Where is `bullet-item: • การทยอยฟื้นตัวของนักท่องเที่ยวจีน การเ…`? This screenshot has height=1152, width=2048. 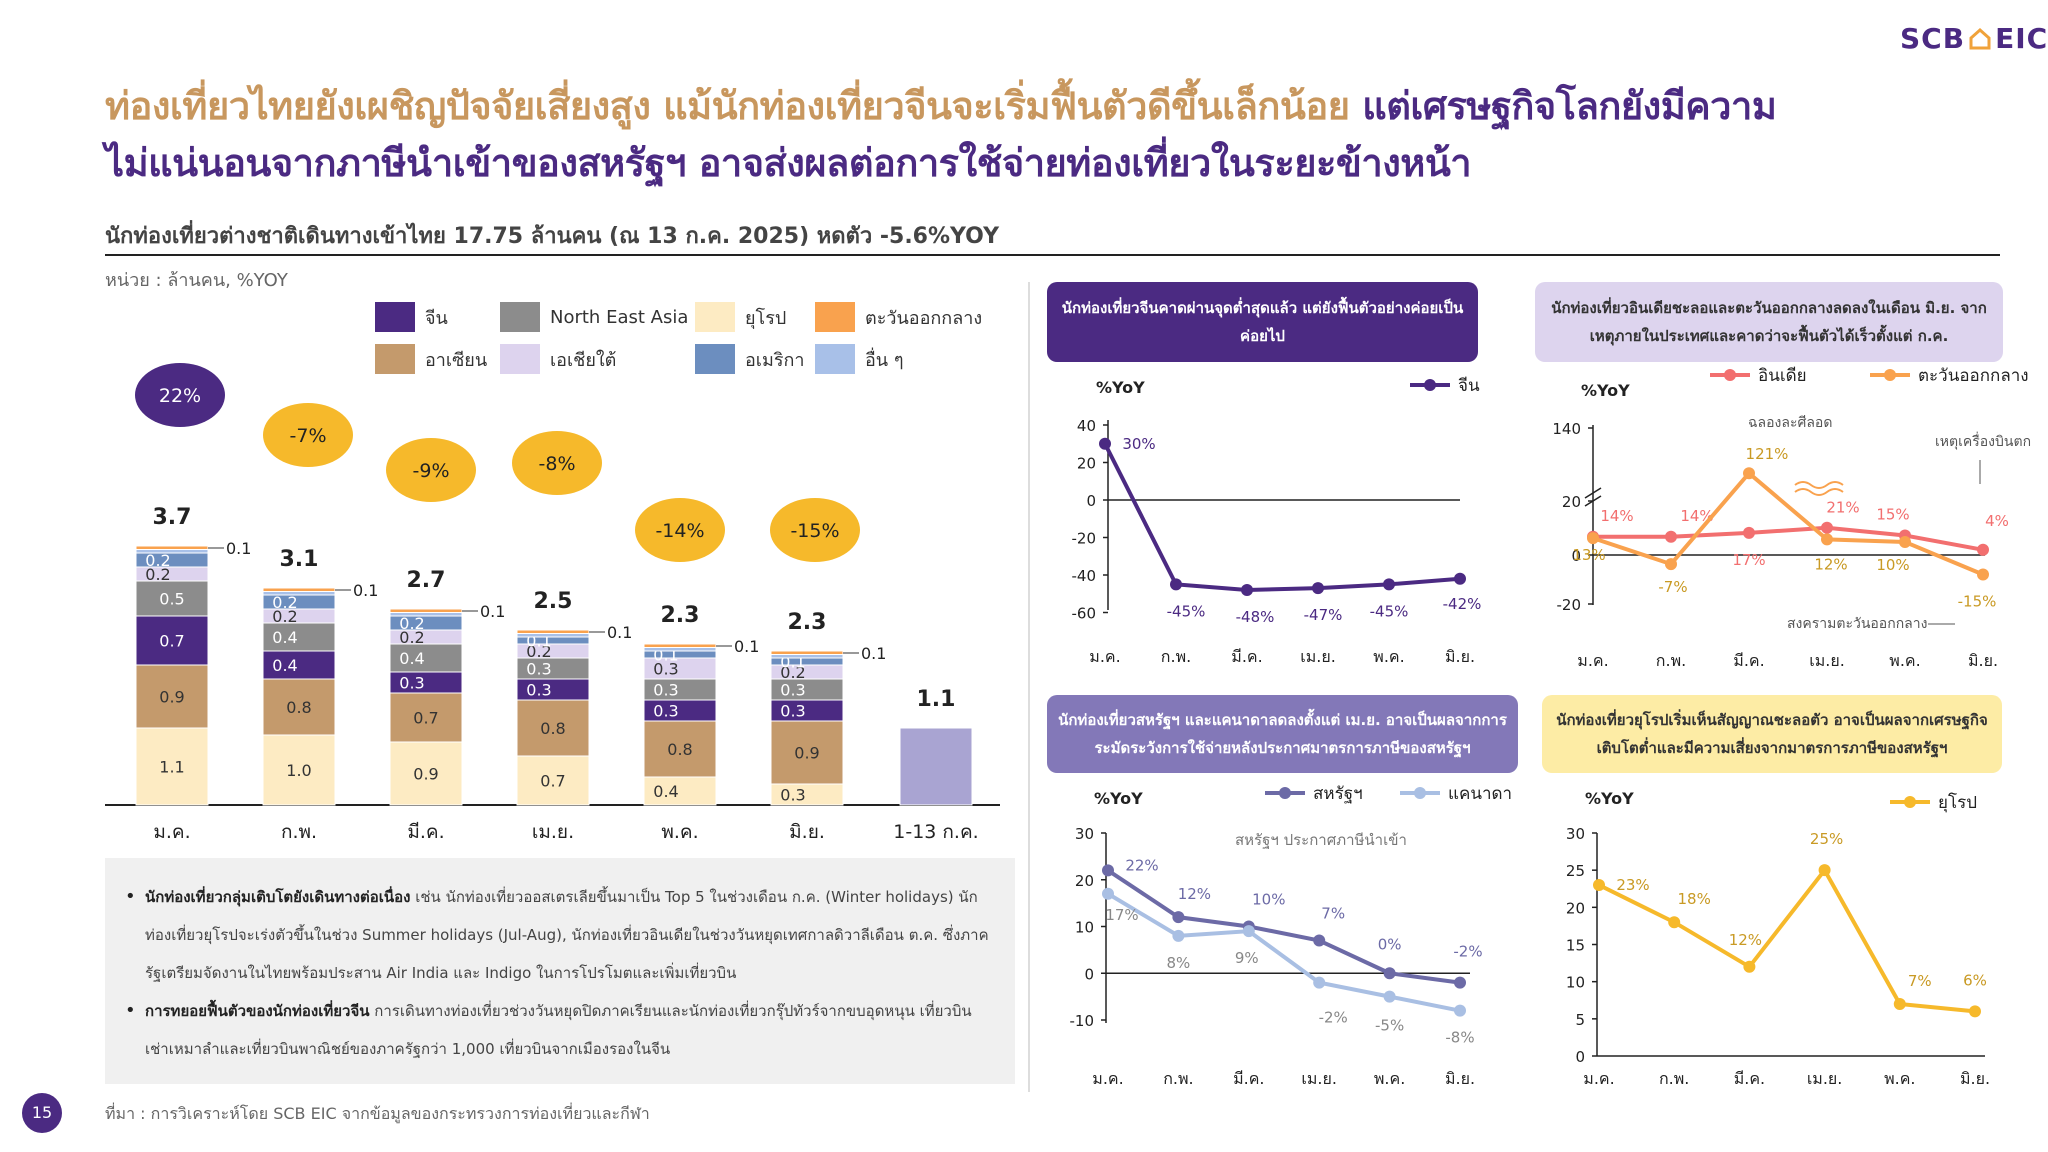 bullet-item: • การทยอยฟื้นตัวของนักท่องเที่ยวจีน การเ… is located at coordinates (560, 1030).